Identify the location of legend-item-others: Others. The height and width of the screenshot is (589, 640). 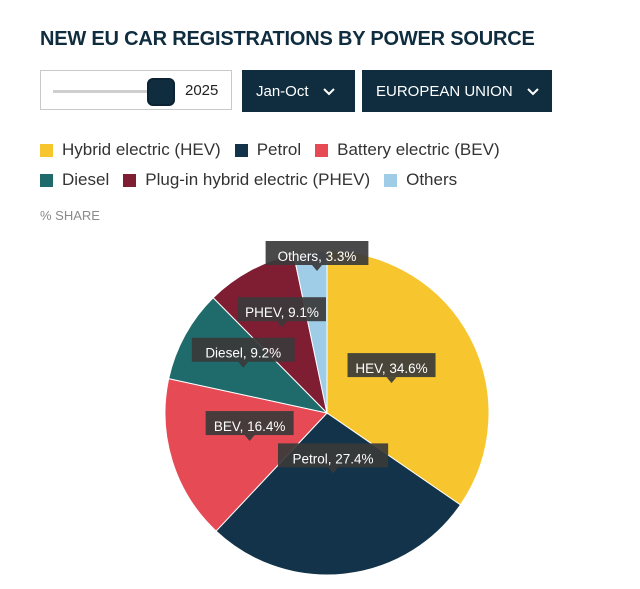
(420, 180).